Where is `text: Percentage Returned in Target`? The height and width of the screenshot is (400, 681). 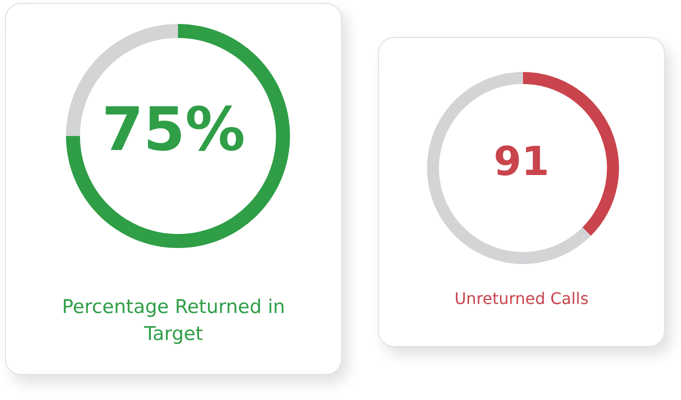 text: Percentage Returned in Target is located at coordinates (173, 321).